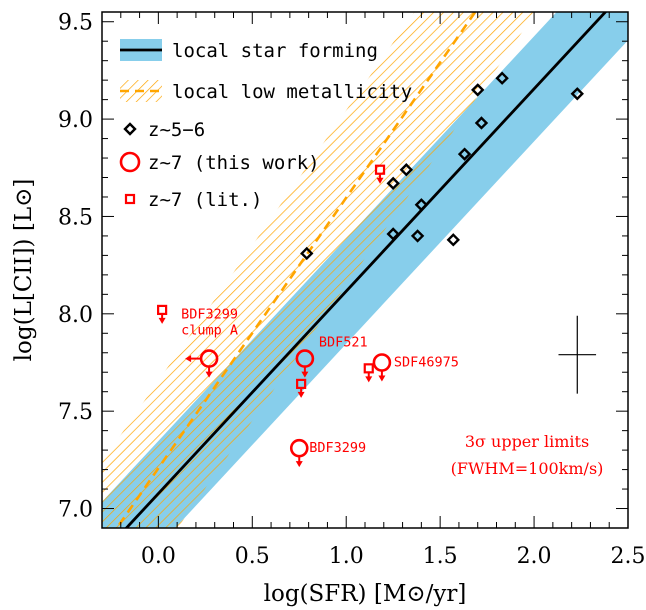  What do you see at coordinates (75, 23) in the screenshot?
I see `y-tick-label: 9.5` at bounding box center [75, 23].